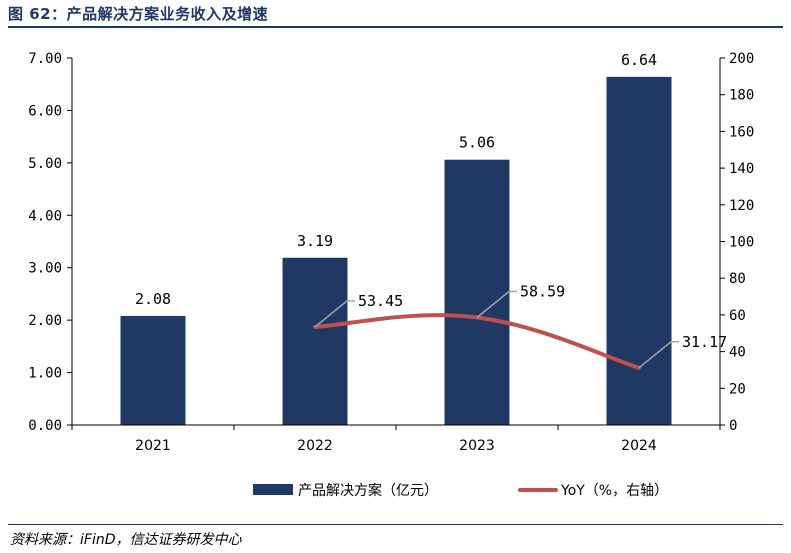 This screenshot has height=553, width=791. Describe the element at coordinates (395, 27) in the screenshot. I see `title-rule` at that location.